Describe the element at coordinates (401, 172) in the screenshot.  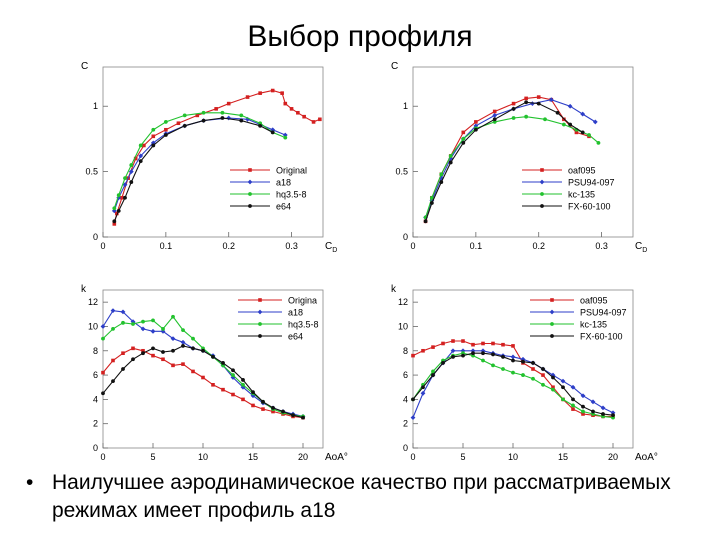
I see `y-tick-label: 0.5` at that location.